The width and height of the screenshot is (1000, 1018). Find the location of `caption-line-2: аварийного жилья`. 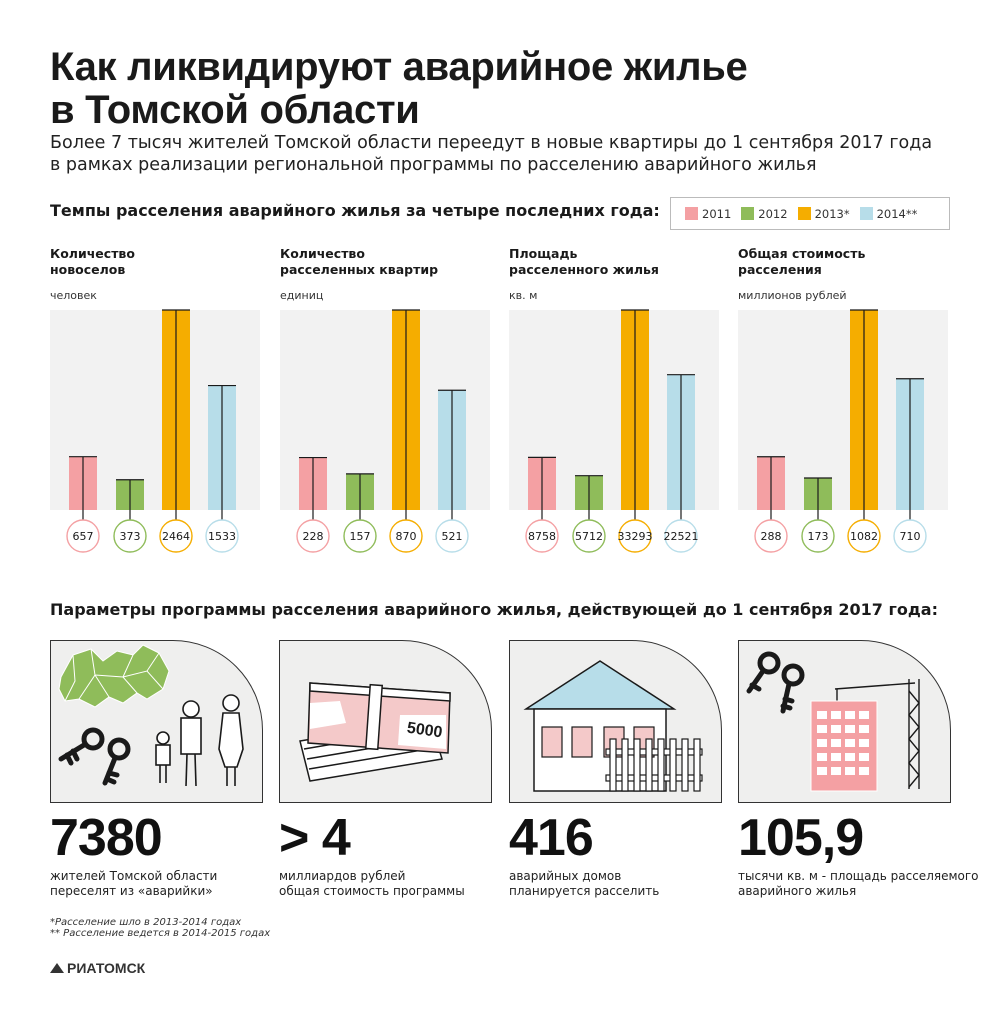

caption-line-2: аварийного жилья is located at coordinates (797, 891).